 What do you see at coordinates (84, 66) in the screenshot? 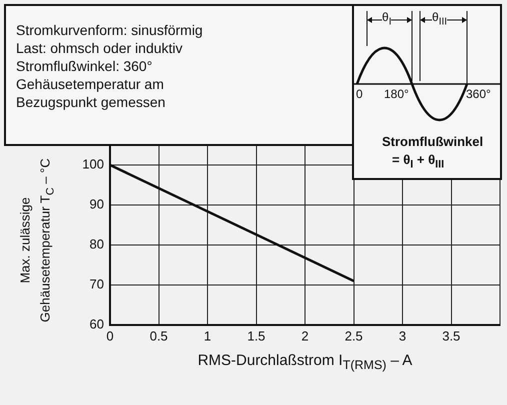
I see `text: Stromflußwinkel: 360°` at bounding box center [84, 66].